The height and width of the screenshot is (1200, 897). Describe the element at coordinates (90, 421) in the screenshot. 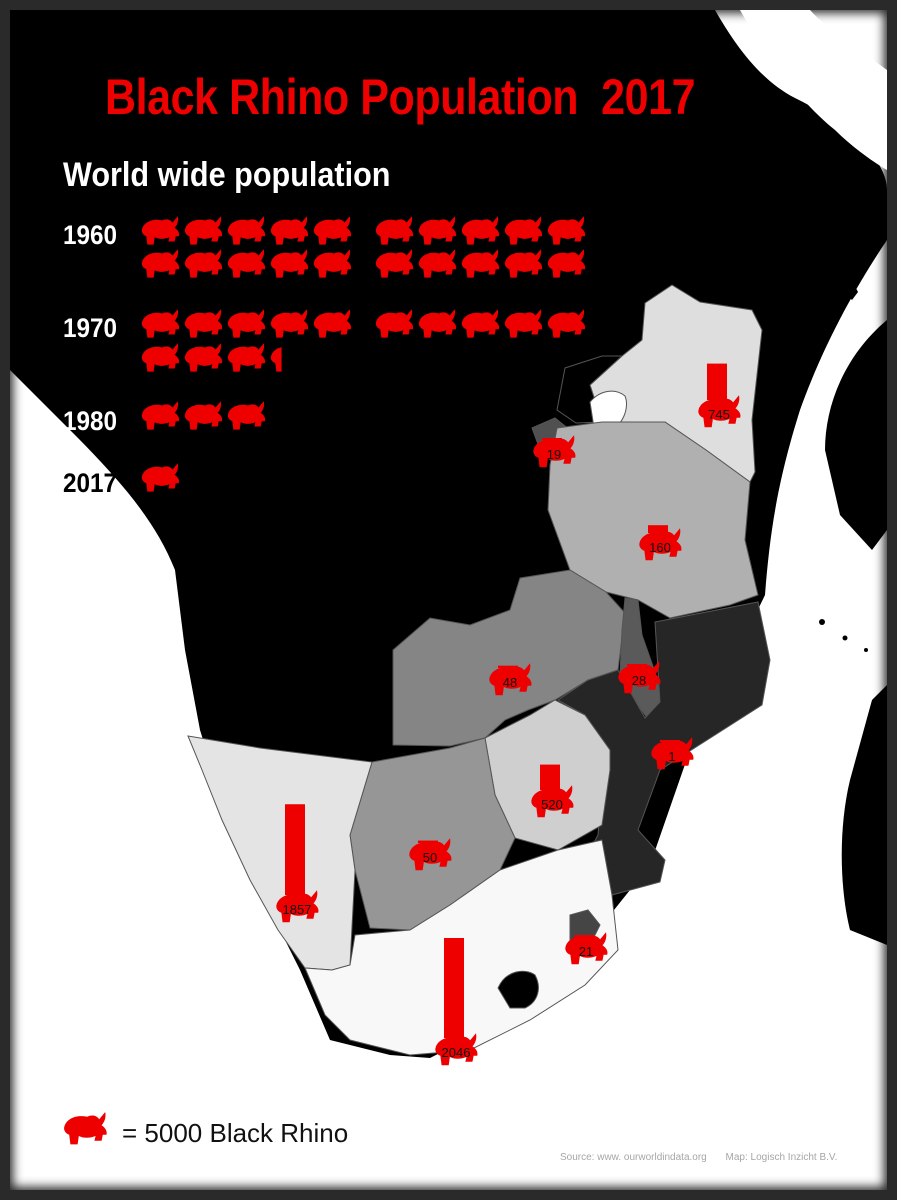

I see `year-label-1980: 1980` at that location.